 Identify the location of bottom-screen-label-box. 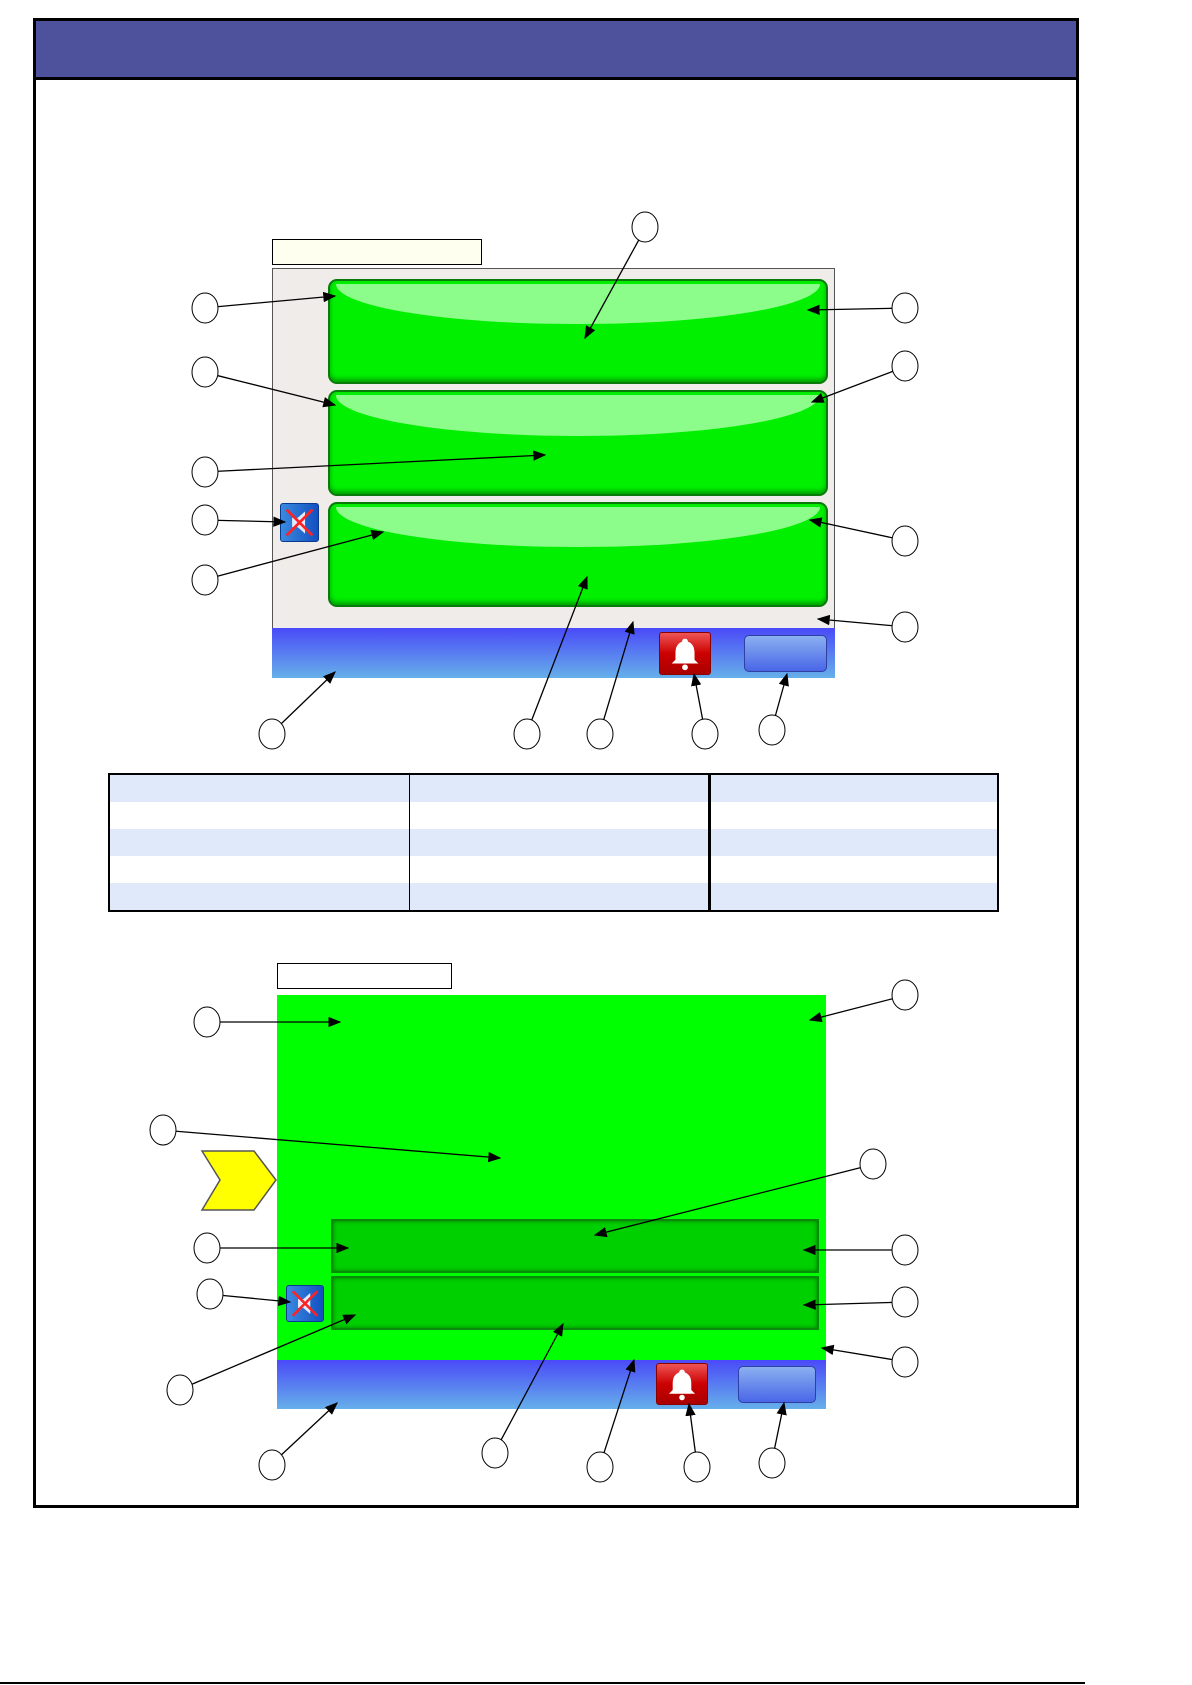
(364, 976).